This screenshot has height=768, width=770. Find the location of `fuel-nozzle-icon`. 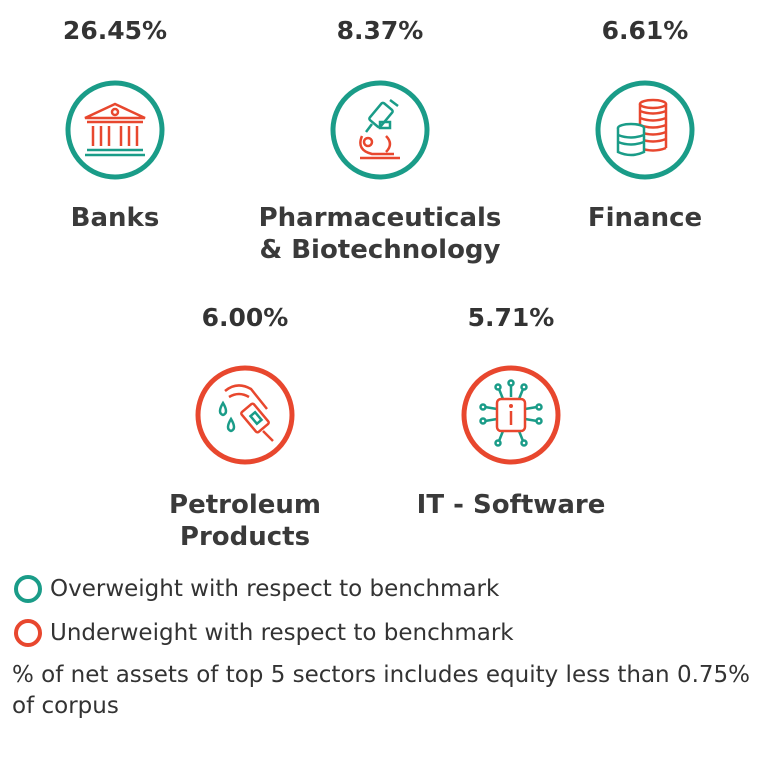

fuel-nozzle-icon is located at coordinates (245, 415).